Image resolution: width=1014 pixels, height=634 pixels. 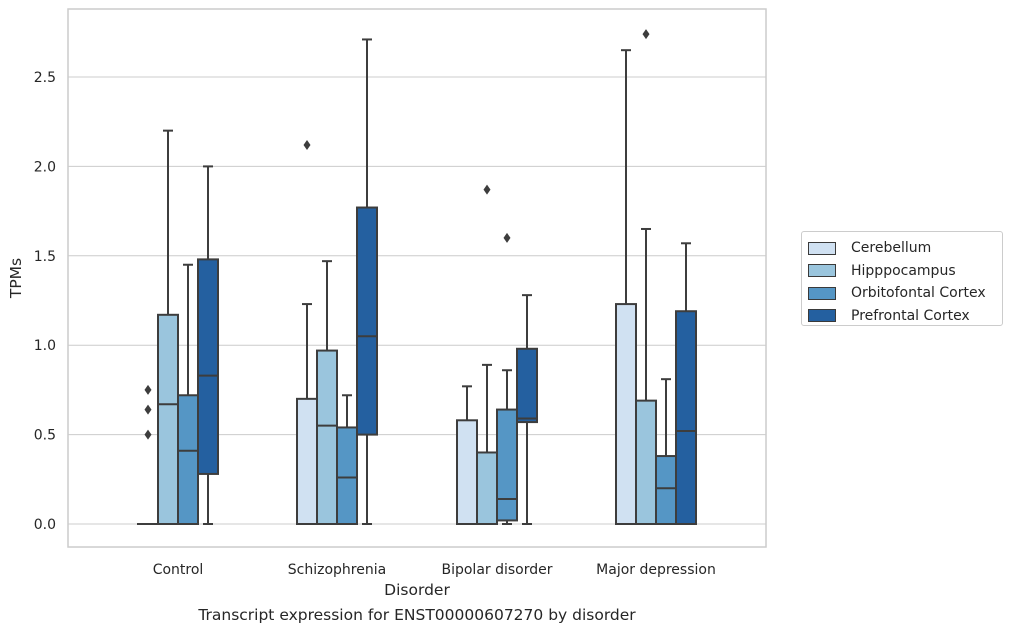 I want to click on y-axis-ticks: 0.0 0.5 1.0 1.5 2.0 2.5, so click(x=45, y=301).